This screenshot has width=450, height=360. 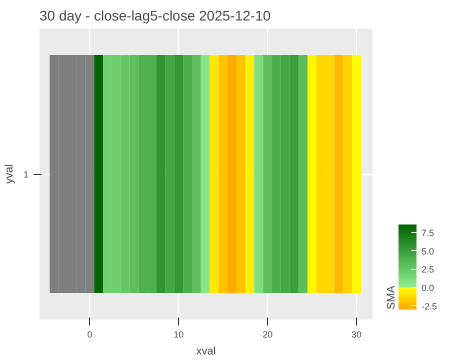 I want to click on color-bar-title: SMA, so click(x=392, y=297).